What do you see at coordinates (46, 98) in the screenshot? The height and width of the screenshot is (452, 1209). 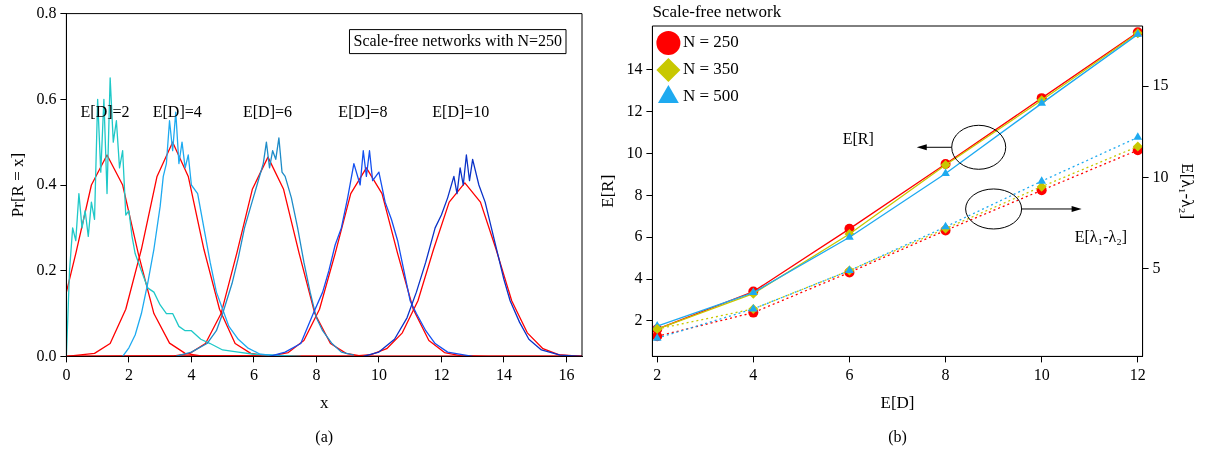 I see `y-tick-label: 0.6` at bounding box center [46, 98].